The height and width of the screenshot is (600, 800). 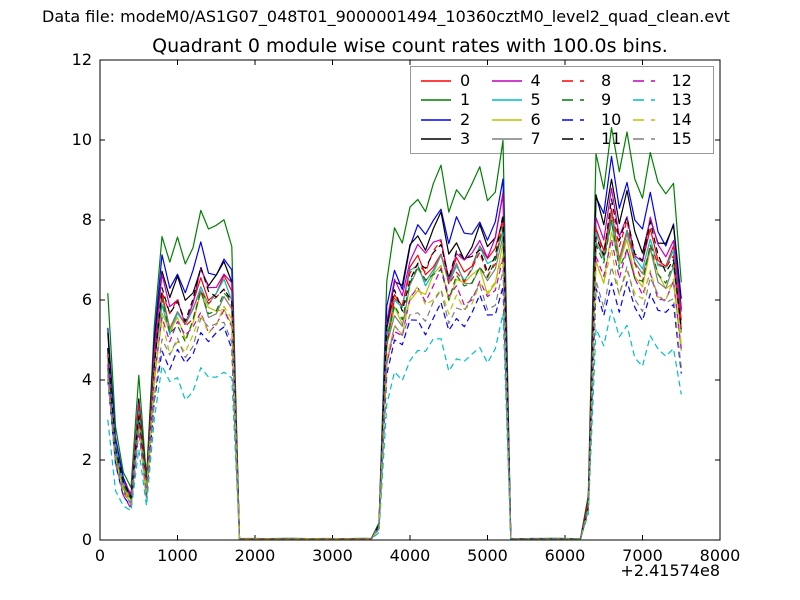 What do you see at coordinates (81, 59) in the screenshot?
I see `y-tick-label: 12` at bounding box center [81, 59].